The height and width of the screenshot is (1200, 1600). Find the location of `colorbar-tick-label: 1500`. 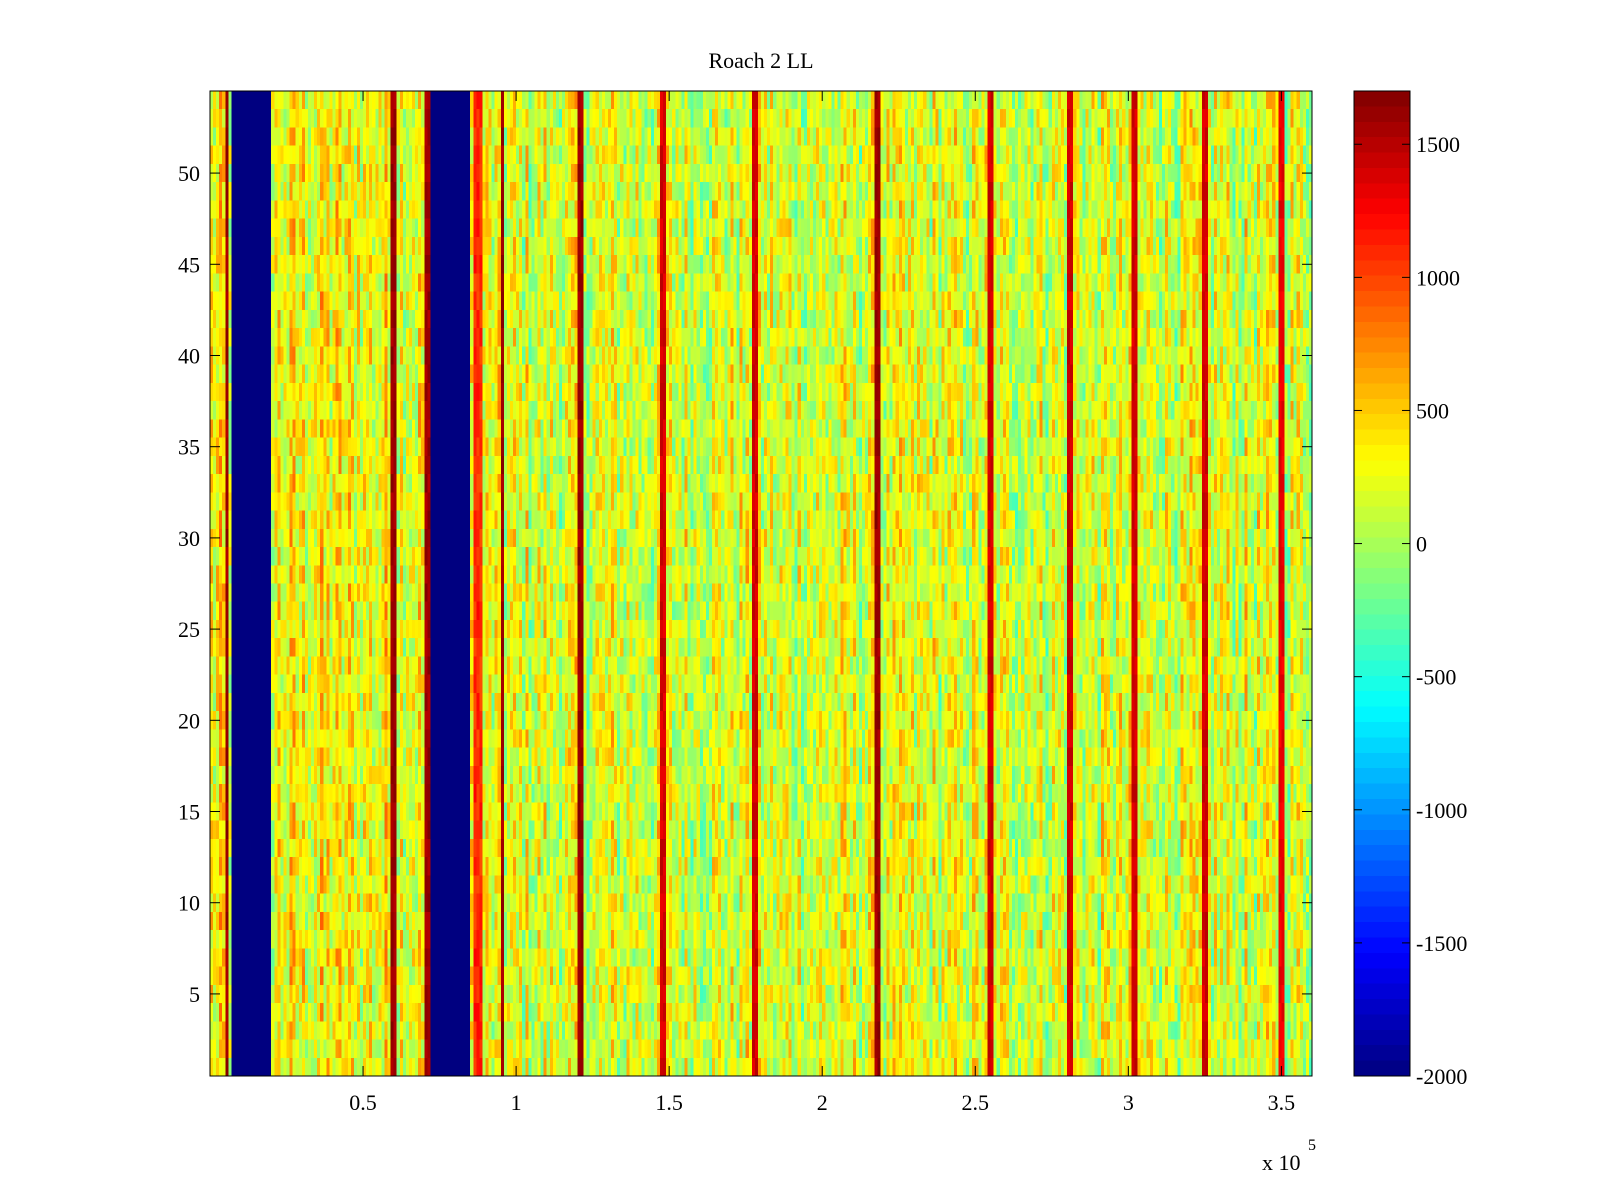

colorbar-tick-label: 1500 is located at coordinates (1438, 144).